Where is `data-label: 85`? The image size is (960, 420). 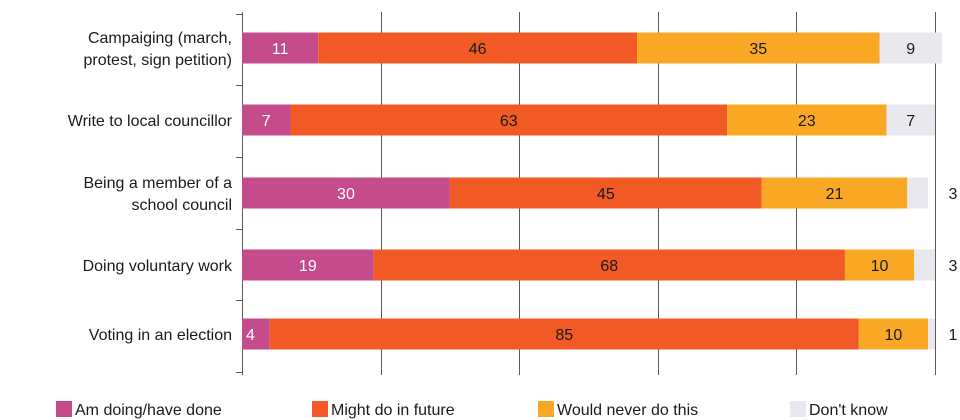 data-label: 85 is located at coordinates (564, 335).